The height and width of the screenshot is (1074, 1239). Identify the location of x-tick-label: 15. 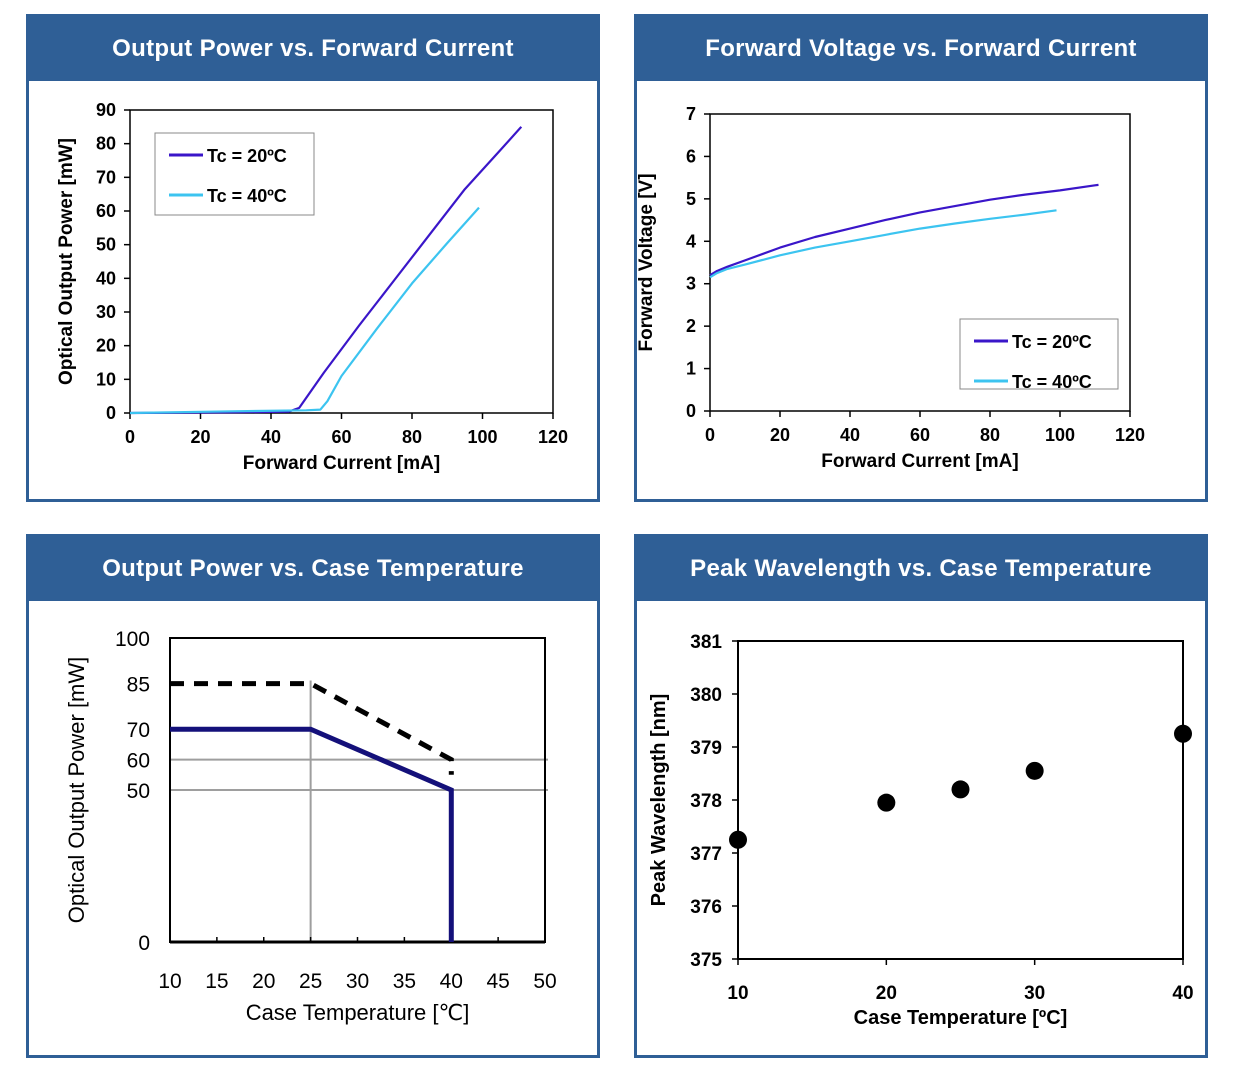
(216, 981).